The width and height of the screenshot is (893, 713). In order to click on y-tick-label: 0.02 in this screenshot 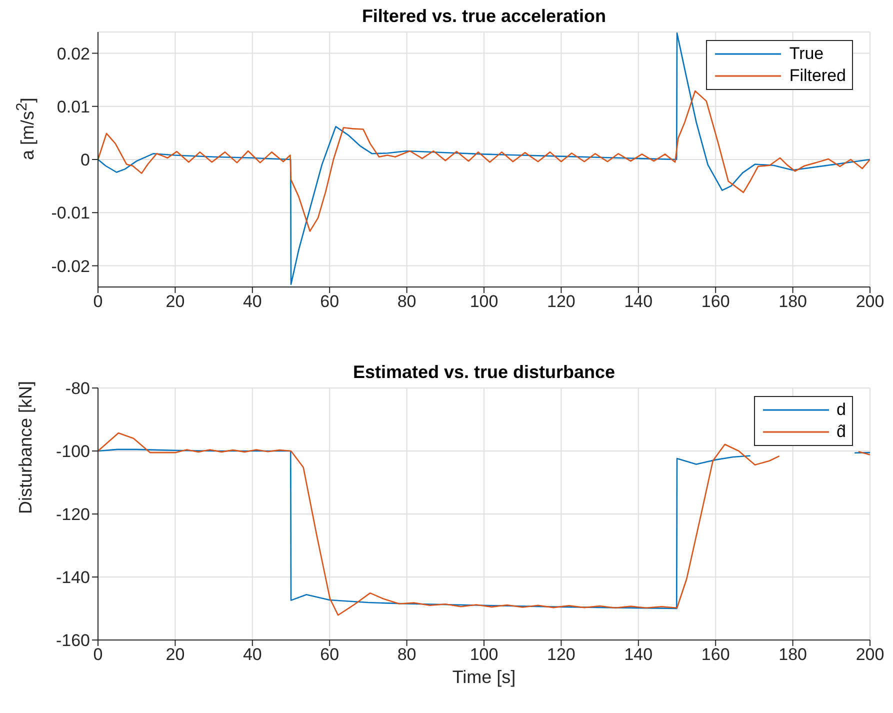, I will do `click(73, 54)`.